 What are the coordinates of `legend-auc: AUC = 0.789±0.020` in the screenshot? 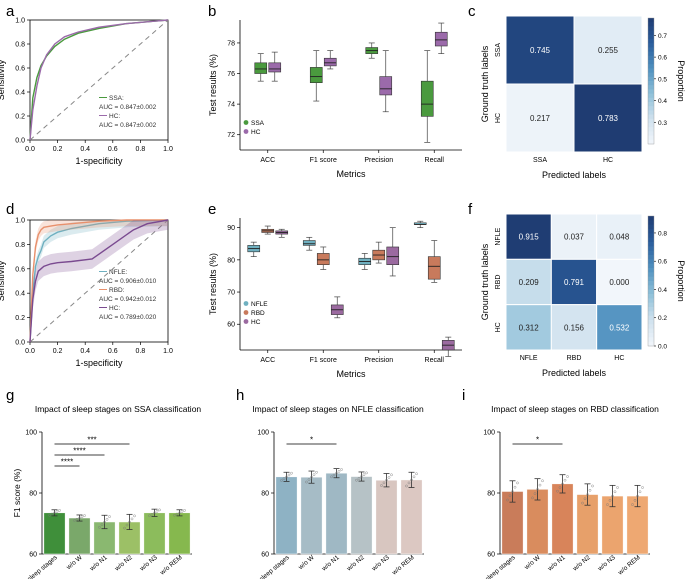 It's located at (128, 317).